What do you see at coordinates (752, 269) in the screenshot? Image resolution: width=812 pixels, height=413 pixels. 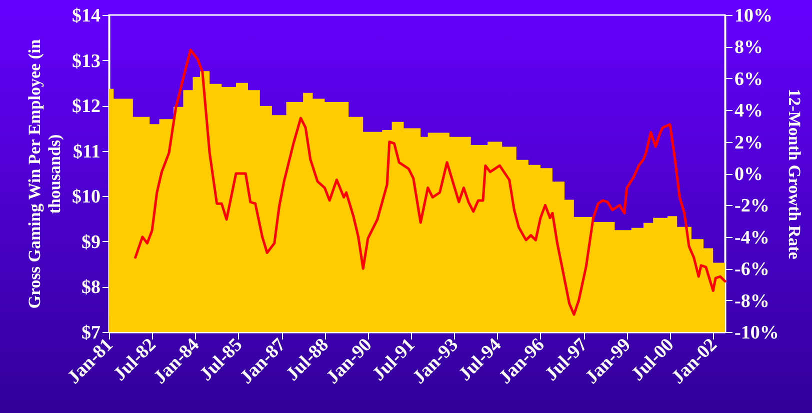 I see `y2-tick-label: -6%` at bounding box center [752, 269].